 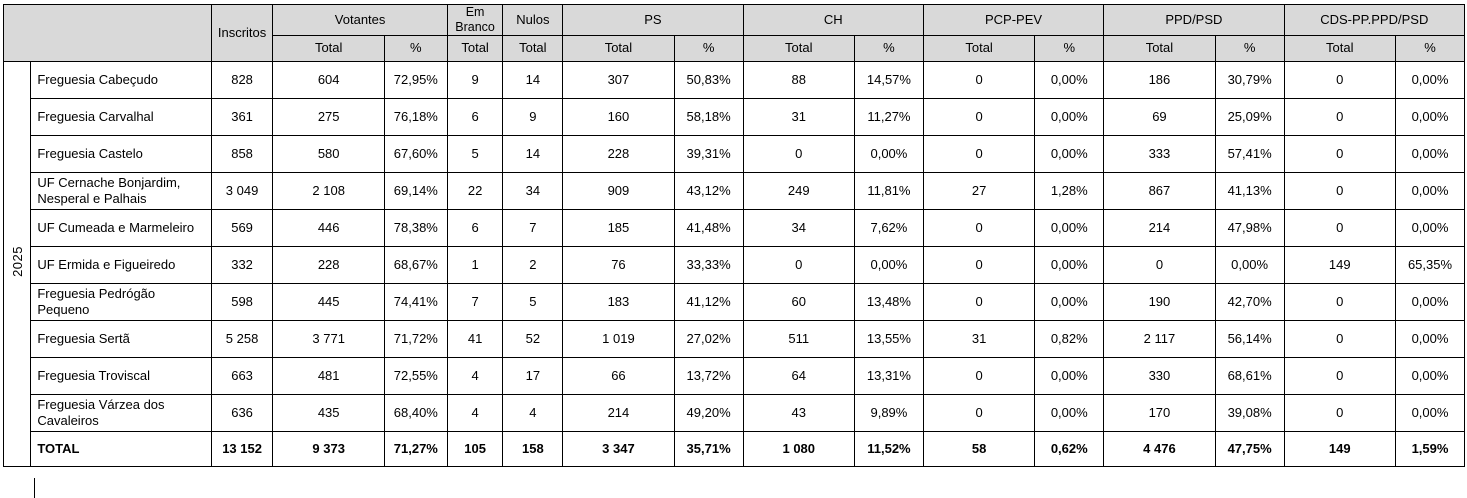 What do you see at coordinates (328, 412) in the screenshot?
I see `cell-votantes-total: 435` at bounding box center [328, 412].